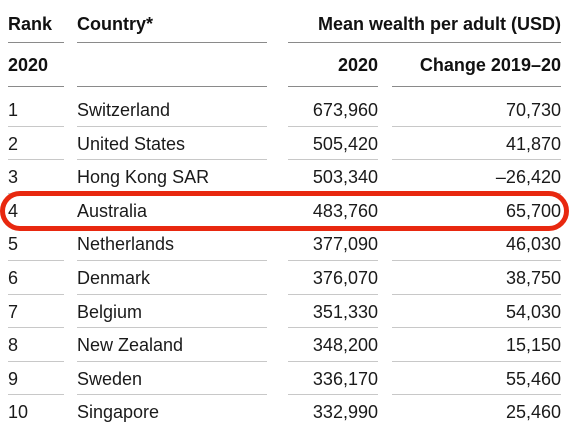 This screenshot has width=574, height=432. I want to click on mean-wealth-cell: 483,760, so click(345, 210).